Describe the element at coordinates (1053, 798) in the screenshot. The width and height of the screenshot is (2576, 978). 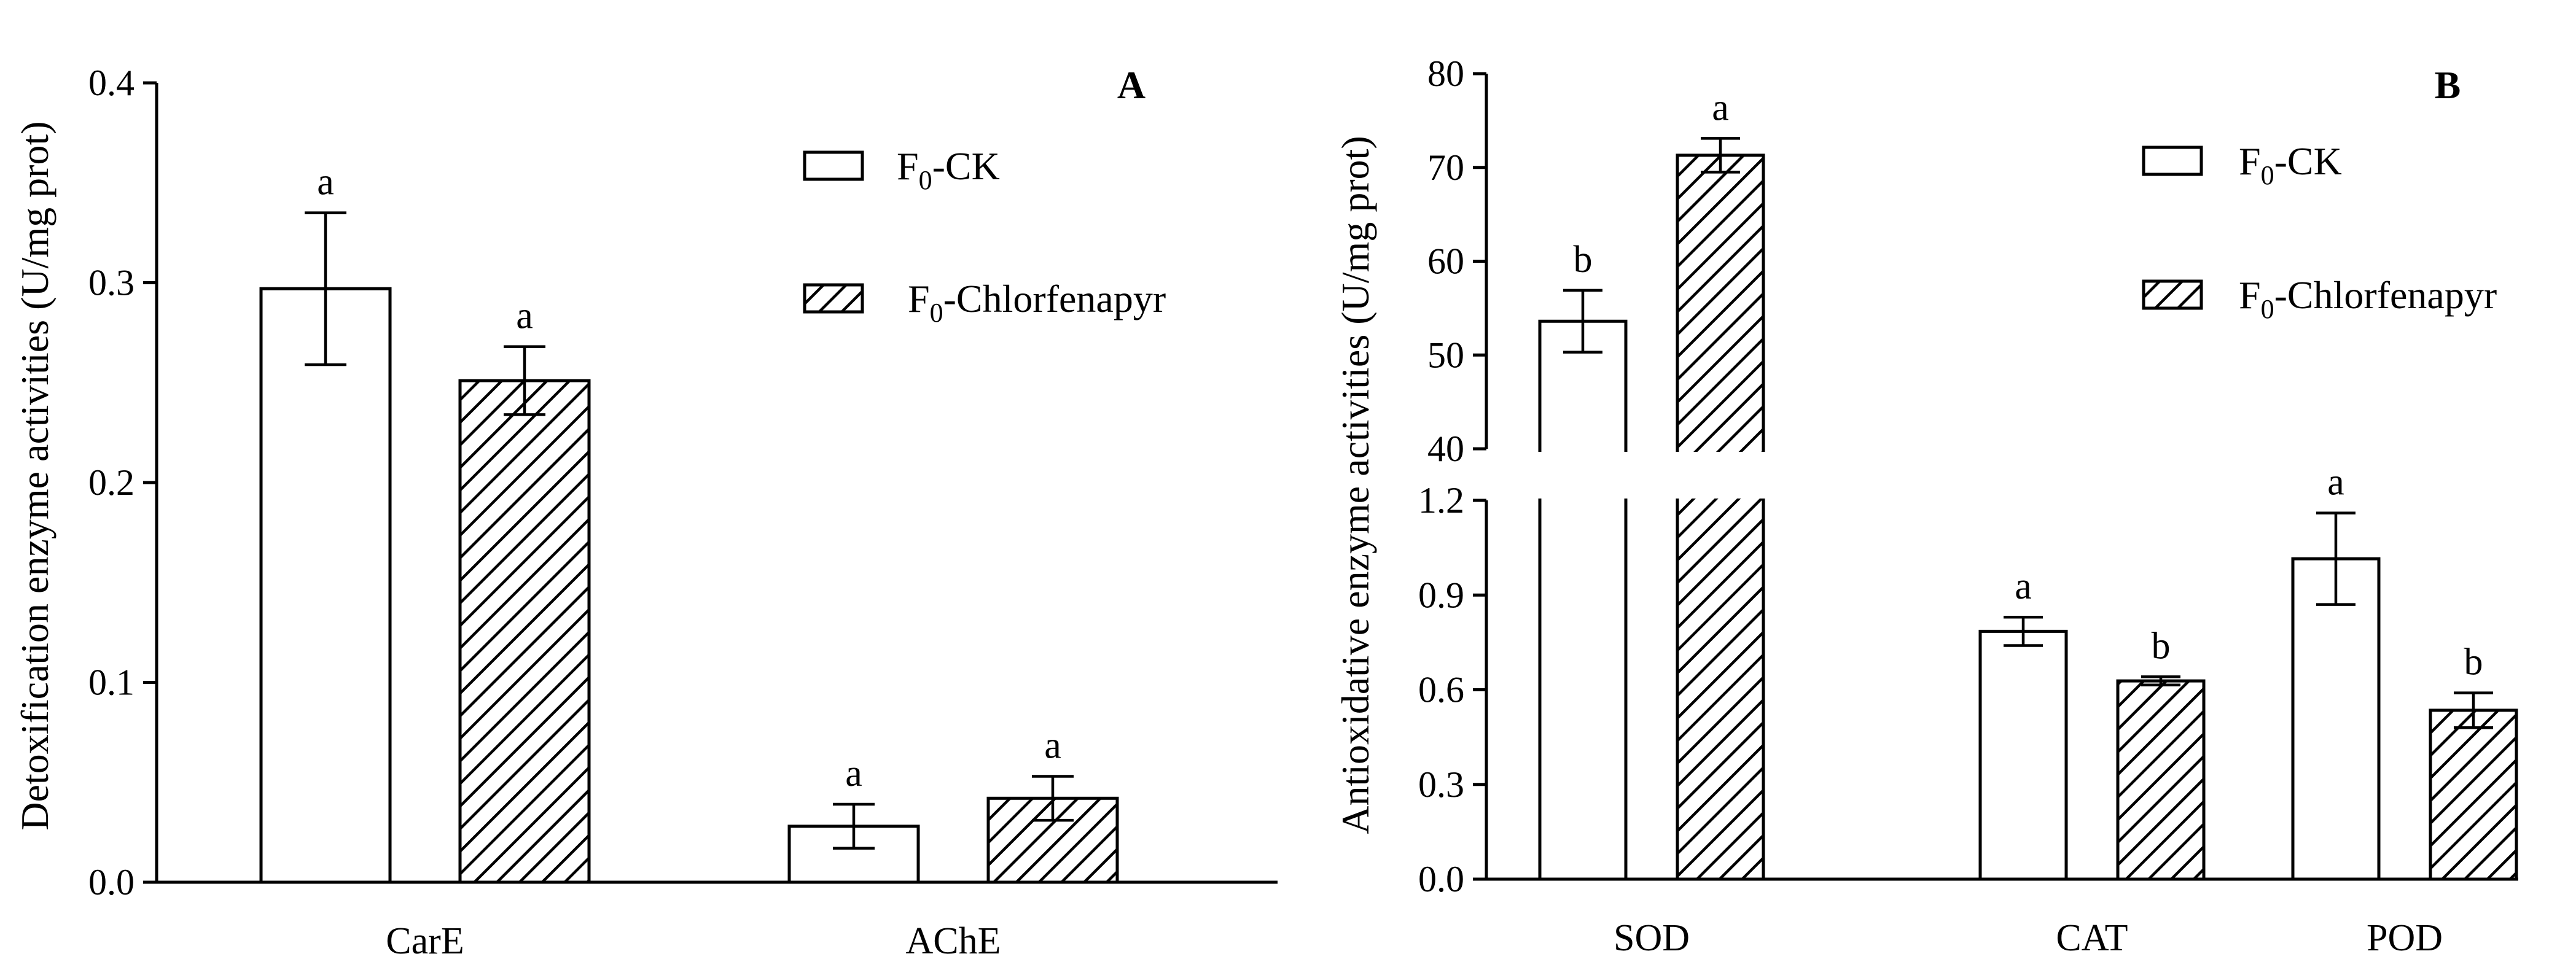
I see `panel-a-ache-f0-chlorfenapyr-error-bar` at that location.